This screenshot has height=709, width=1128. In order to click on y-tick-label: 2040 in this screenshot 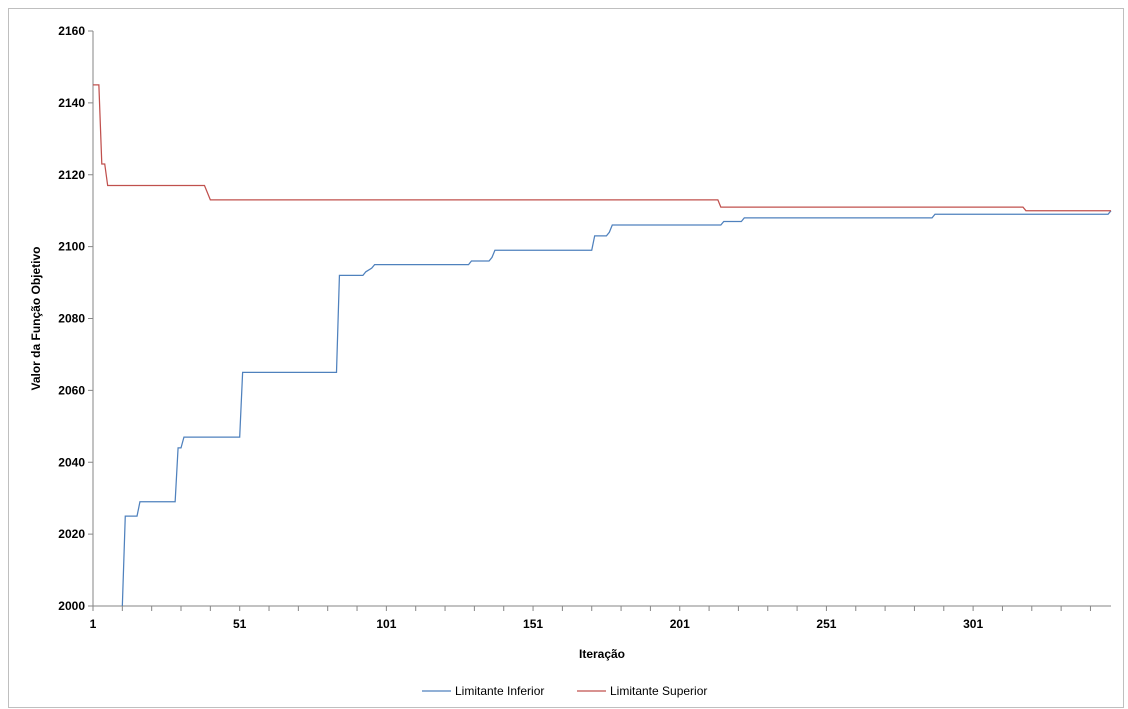, I will do `click(71, 462)`.